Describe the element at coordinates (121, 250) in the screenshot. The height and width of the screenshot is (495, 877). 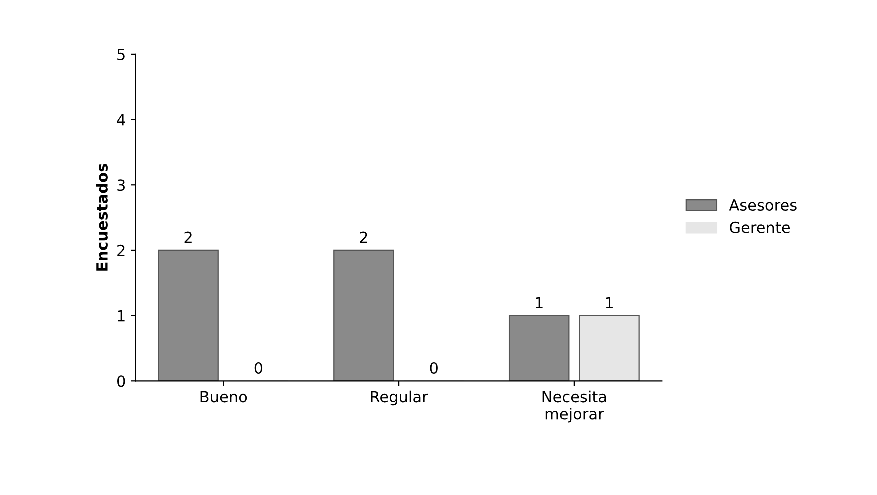
I see `y-tick-label: 2` at that location.